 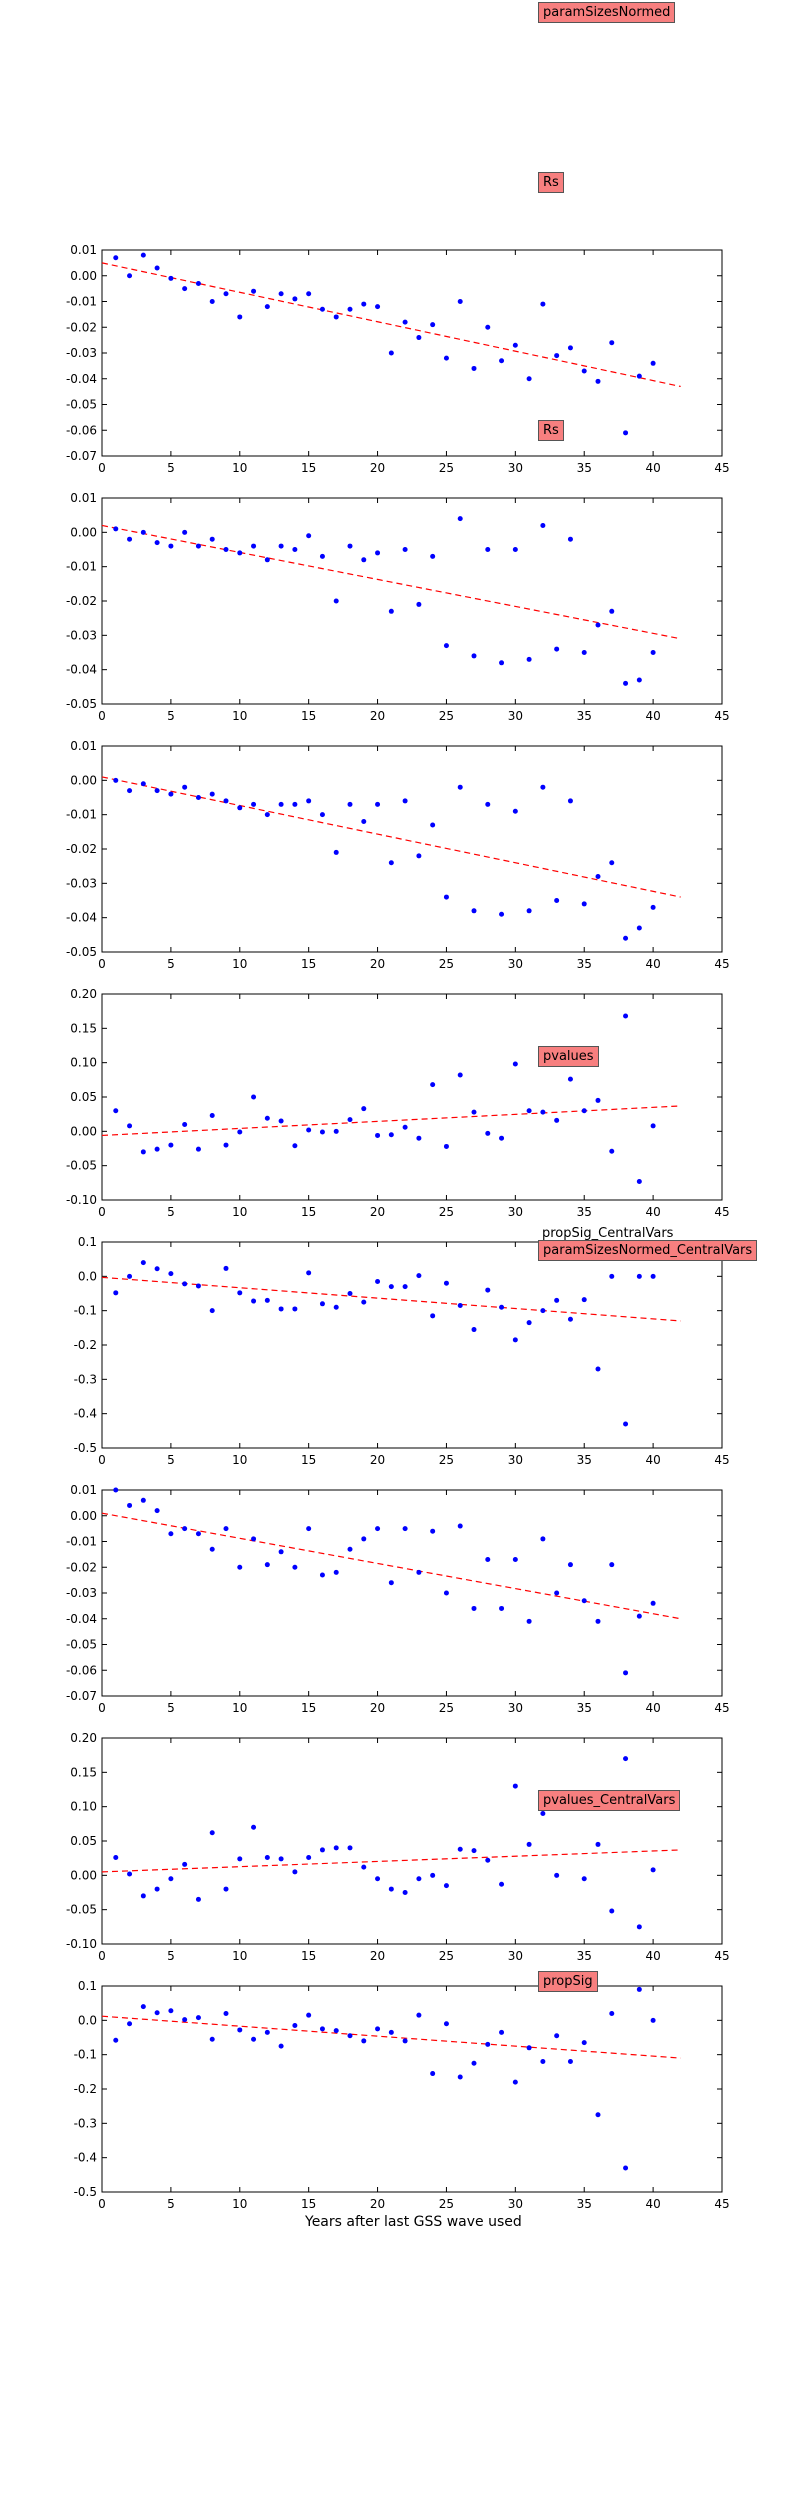 What do you see at coordinates (83, 1772) in the screenshot?
I see `y-tick-label: 0.15` at bounding box center [83, 1772].